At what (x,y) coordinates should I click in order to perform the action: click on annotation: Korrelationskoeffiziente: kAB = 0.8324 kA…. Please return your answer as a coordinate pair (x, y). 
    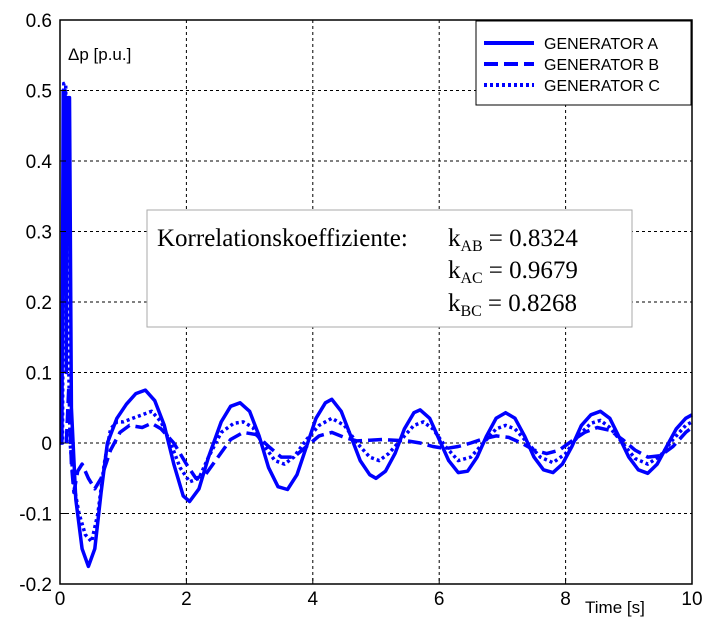
    Looking at the image, I should click on (389, 268).